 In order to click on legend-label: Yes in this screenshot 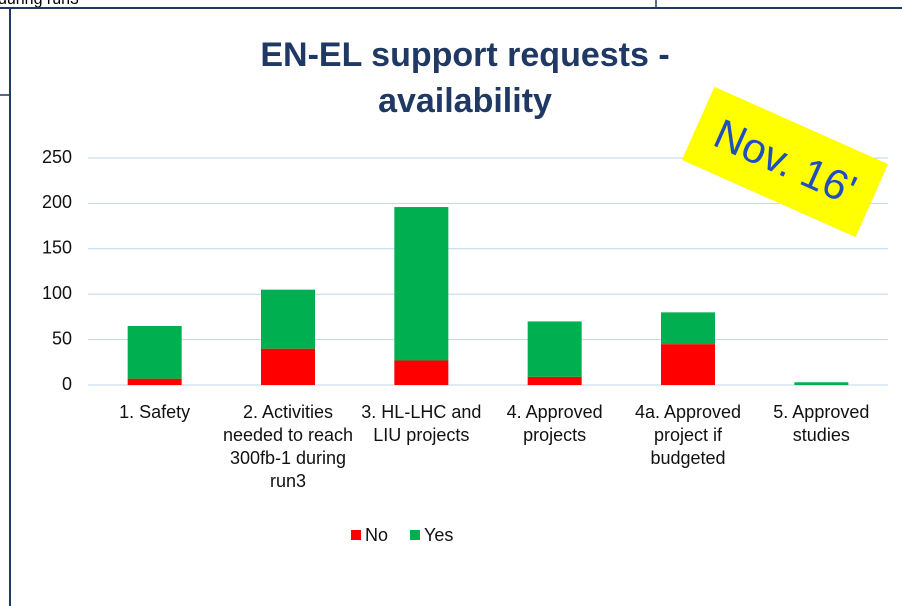, I will do `click(438, 535)`.